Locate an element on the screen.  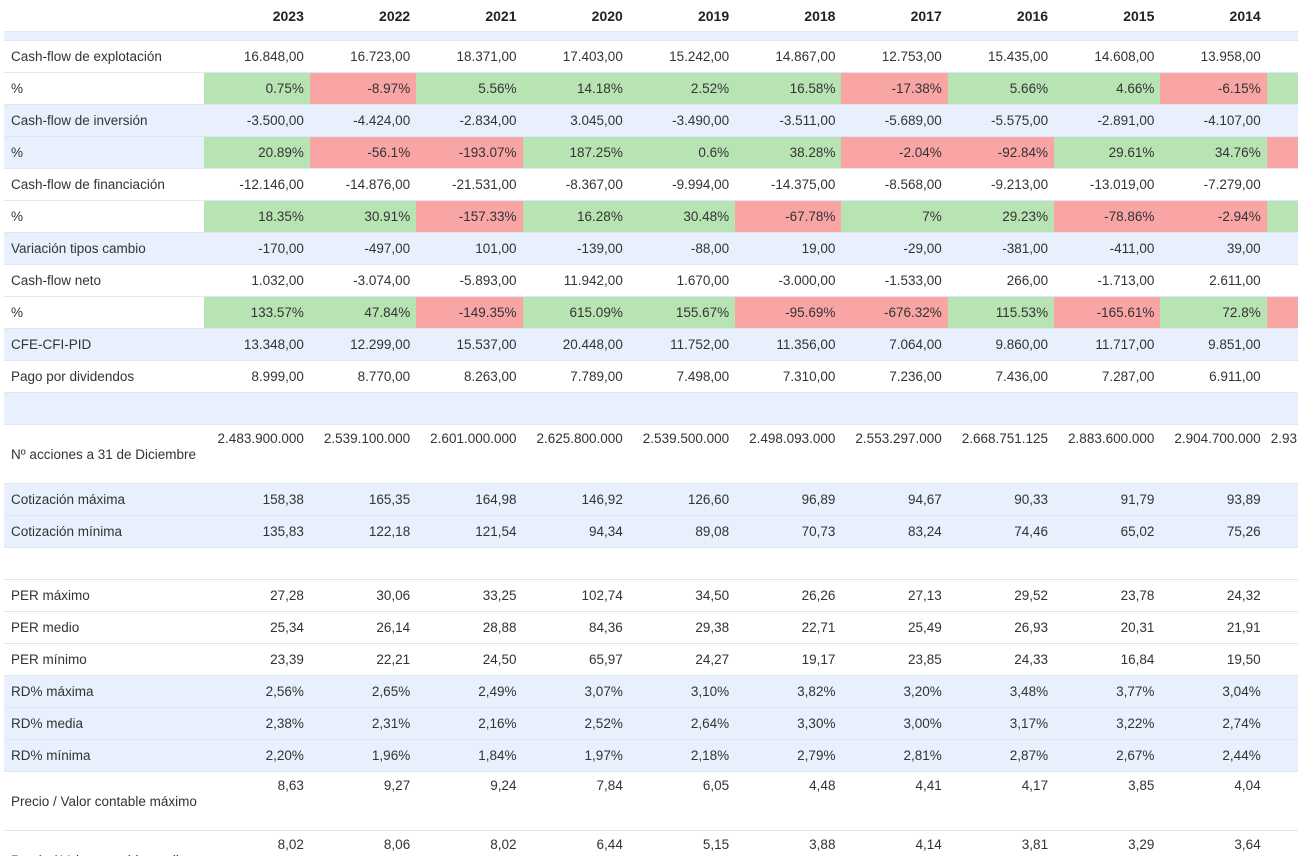
percent-change-cell: 187.25% is located at coordinates (575, 152).